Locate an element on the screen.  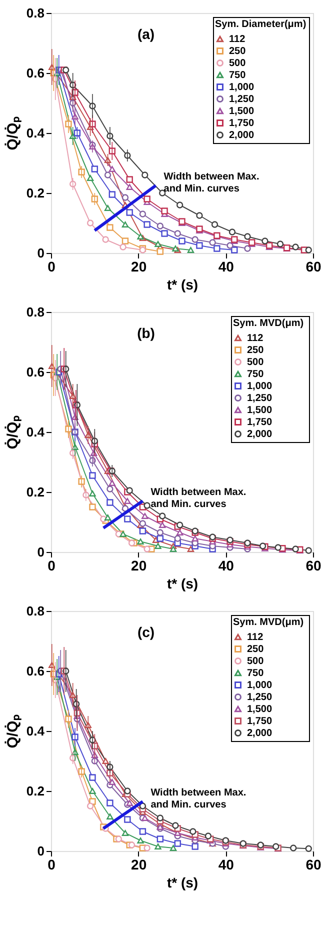
legend-title: Sym. Diameter(μm) is located at coordinates (260, 24).